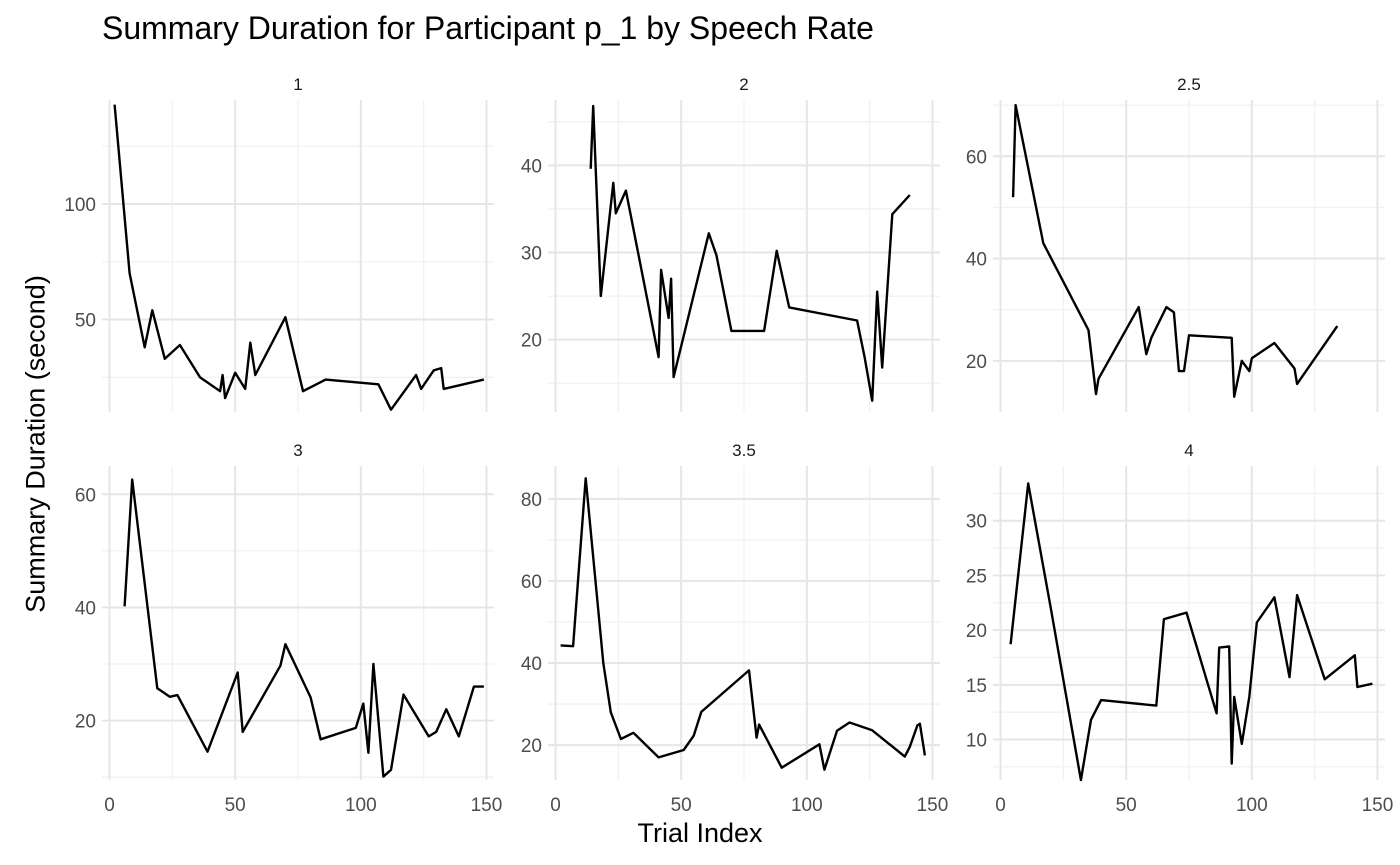 The image size is (1400, 865). Describe the element at coordinates (976, 260) in the screenshot. I see `panel-2-5-y-tick-label: 40` at that location.